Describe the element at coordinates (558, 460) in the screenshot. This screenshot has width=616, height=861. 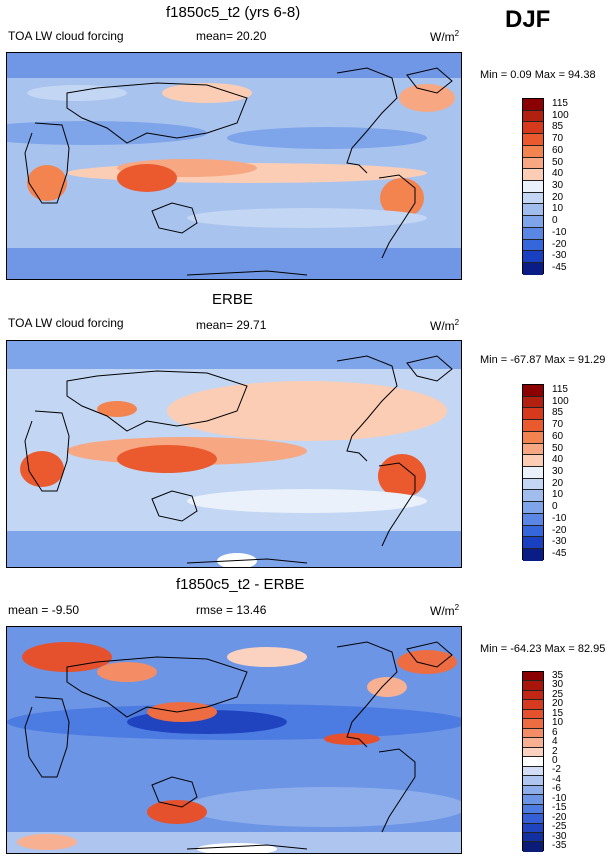
I see `colorbar-tick-label: 40` at that location.